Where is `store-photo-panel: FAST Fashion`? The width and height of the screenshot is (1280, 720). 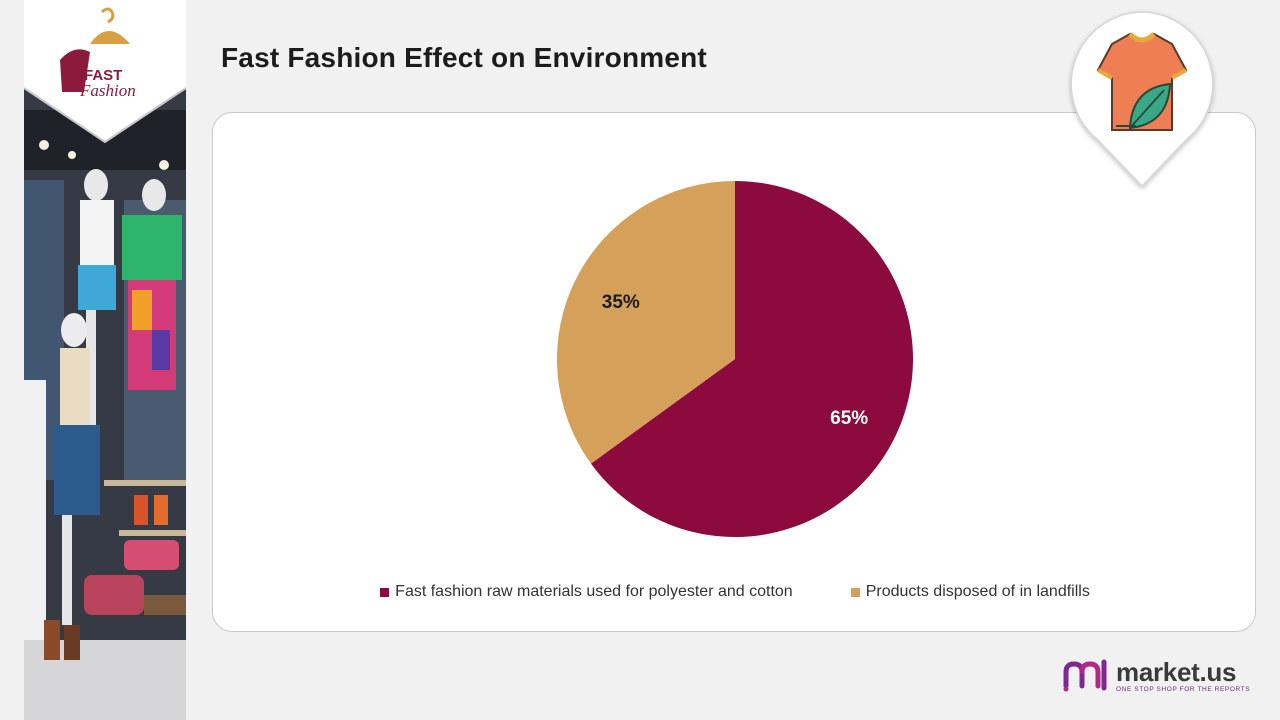 store-photo-panel: FAST Fashion is located at coordinates (105, 360).